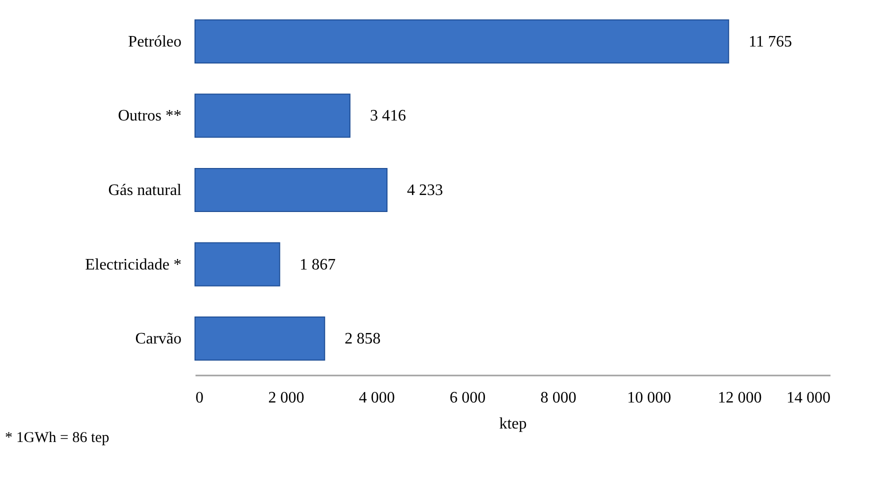  I want to click on y-tick-label: Carvão, so click(158, 339).